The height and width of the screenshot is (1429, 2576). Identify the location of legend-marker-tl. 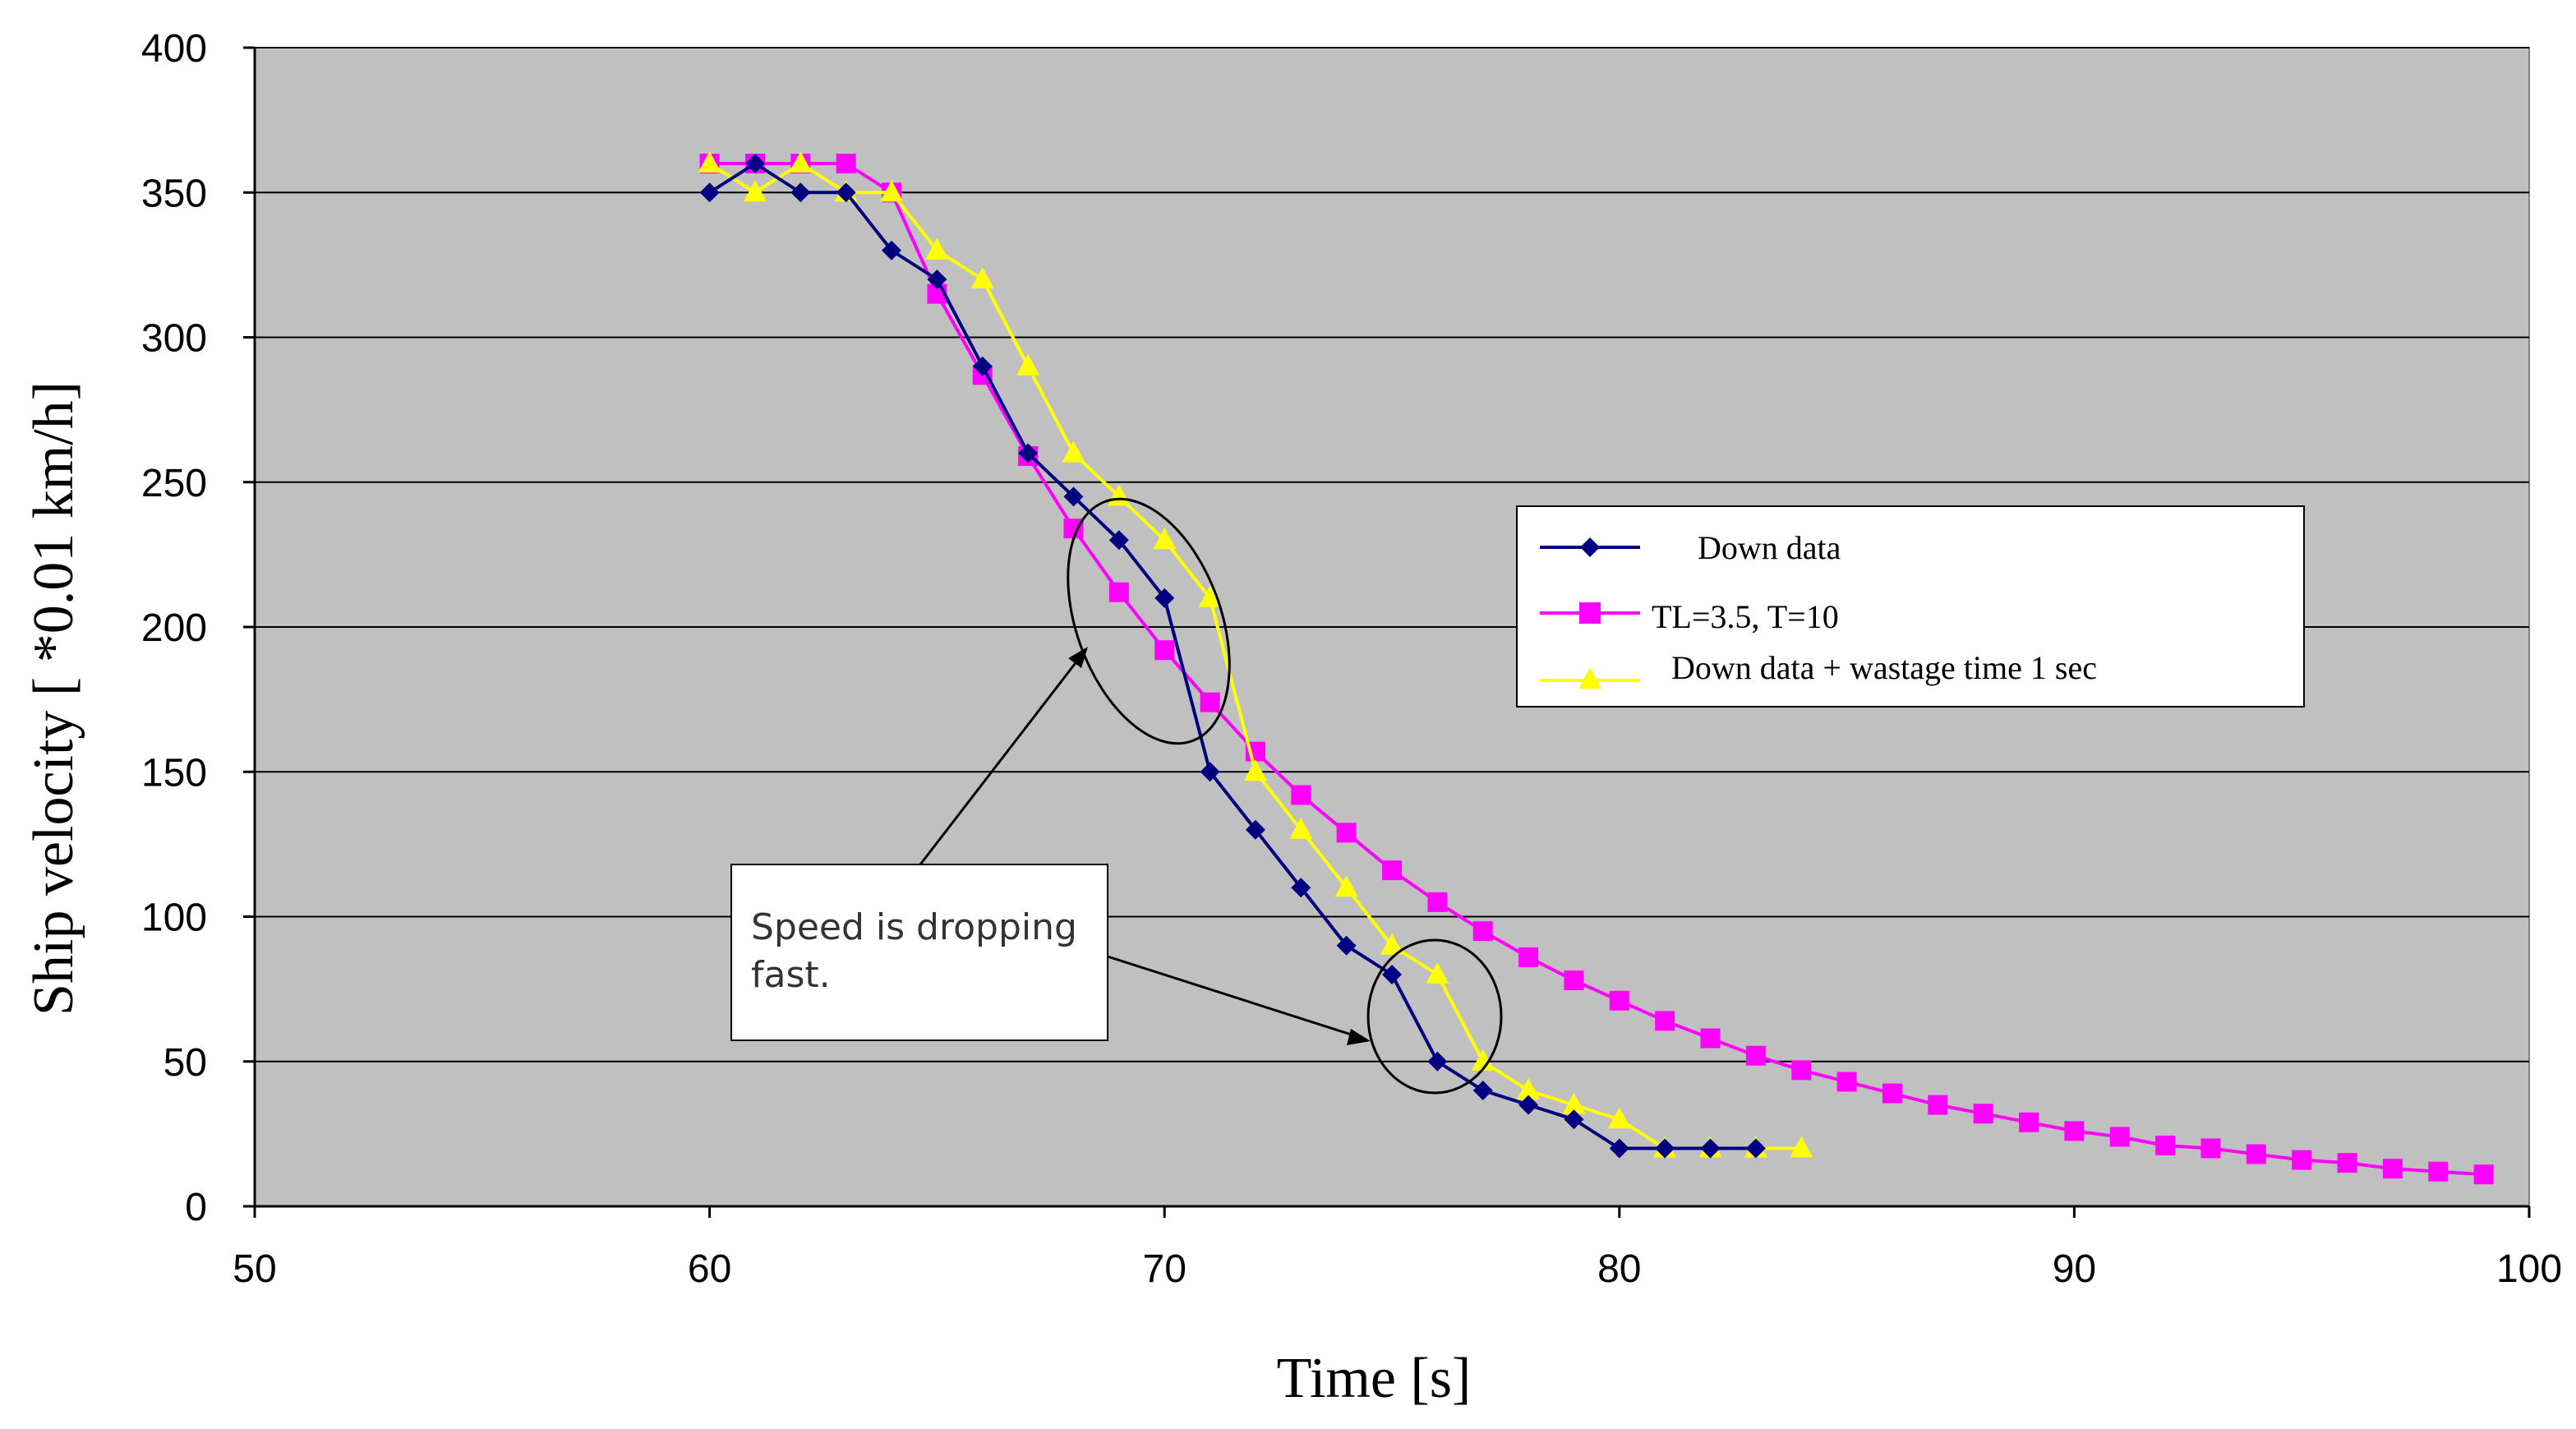
(1590, 613).